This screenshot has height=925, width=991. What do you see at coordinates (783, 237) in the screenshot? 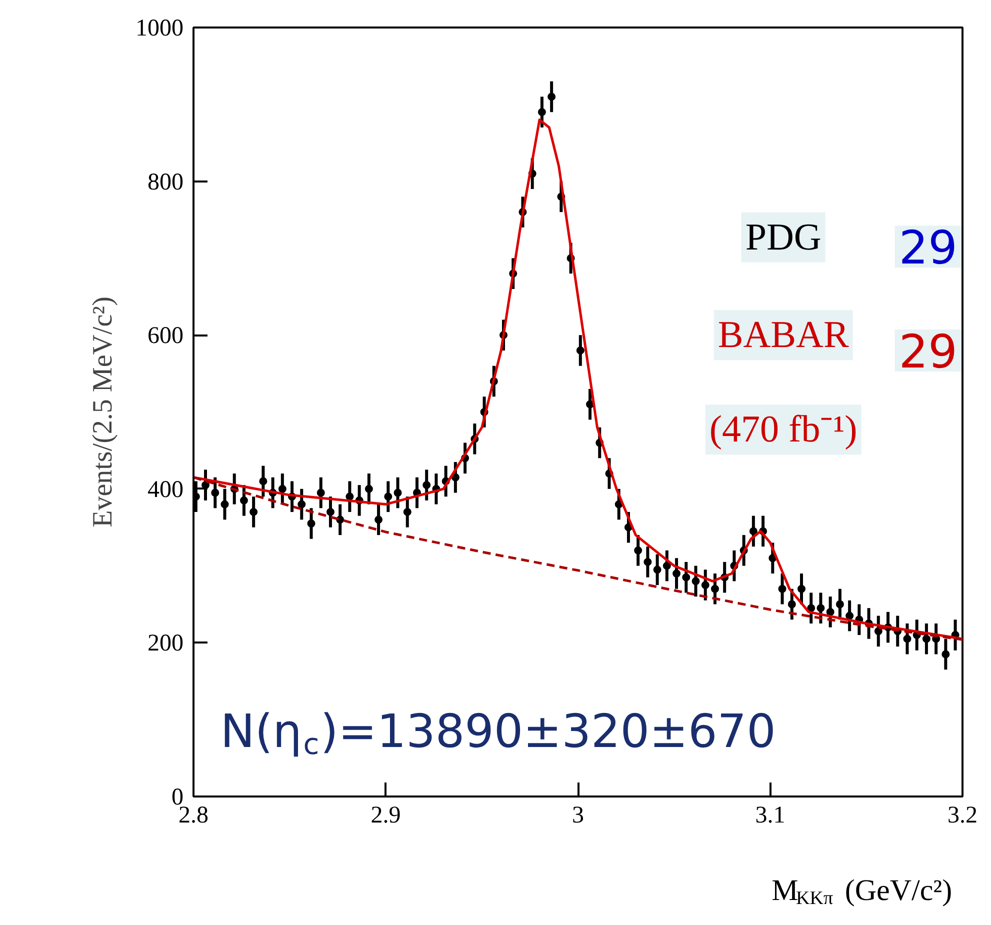
I see `annotation: PDG` at bounding box center [783, 237].